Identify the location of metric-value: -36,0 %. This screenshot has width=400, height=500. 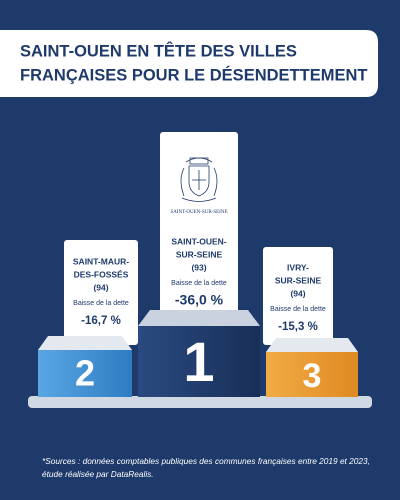
(199, 300).